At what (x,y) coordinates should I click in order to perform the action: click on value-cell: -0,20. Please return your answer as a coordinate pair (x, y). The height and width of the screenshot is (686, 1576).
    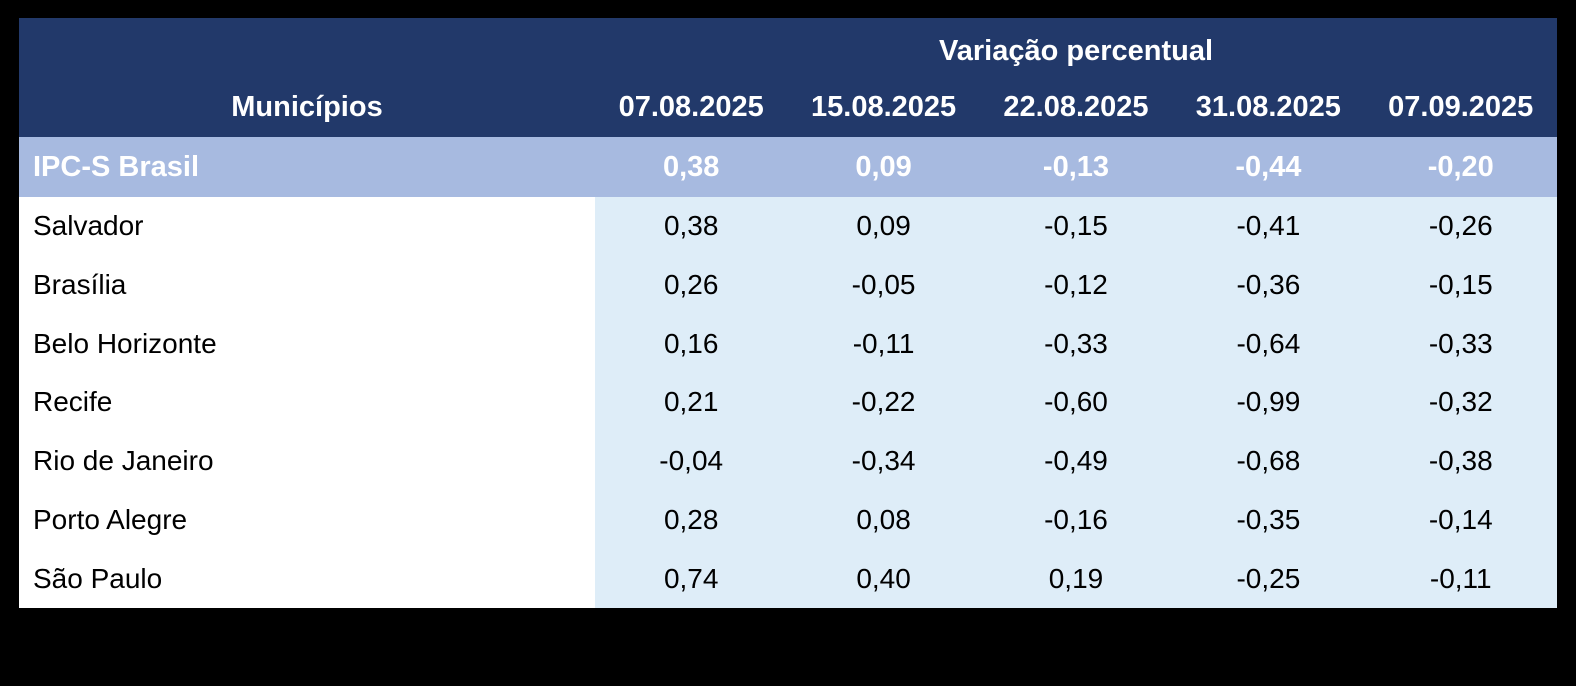
    Looking at the image, I should click on (1460, 166).